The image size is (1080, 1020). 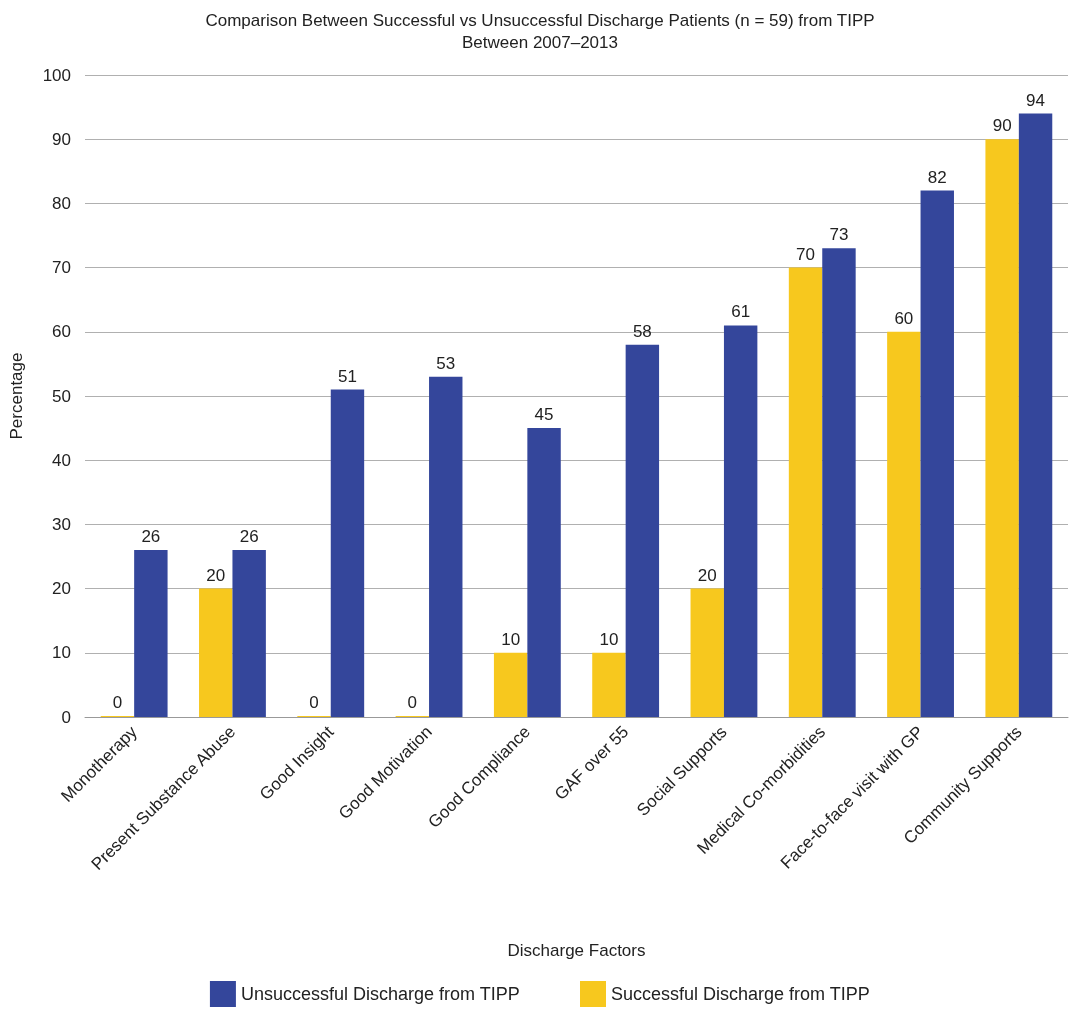 I want to click on data-label: 61, so click(x=741, y=312).